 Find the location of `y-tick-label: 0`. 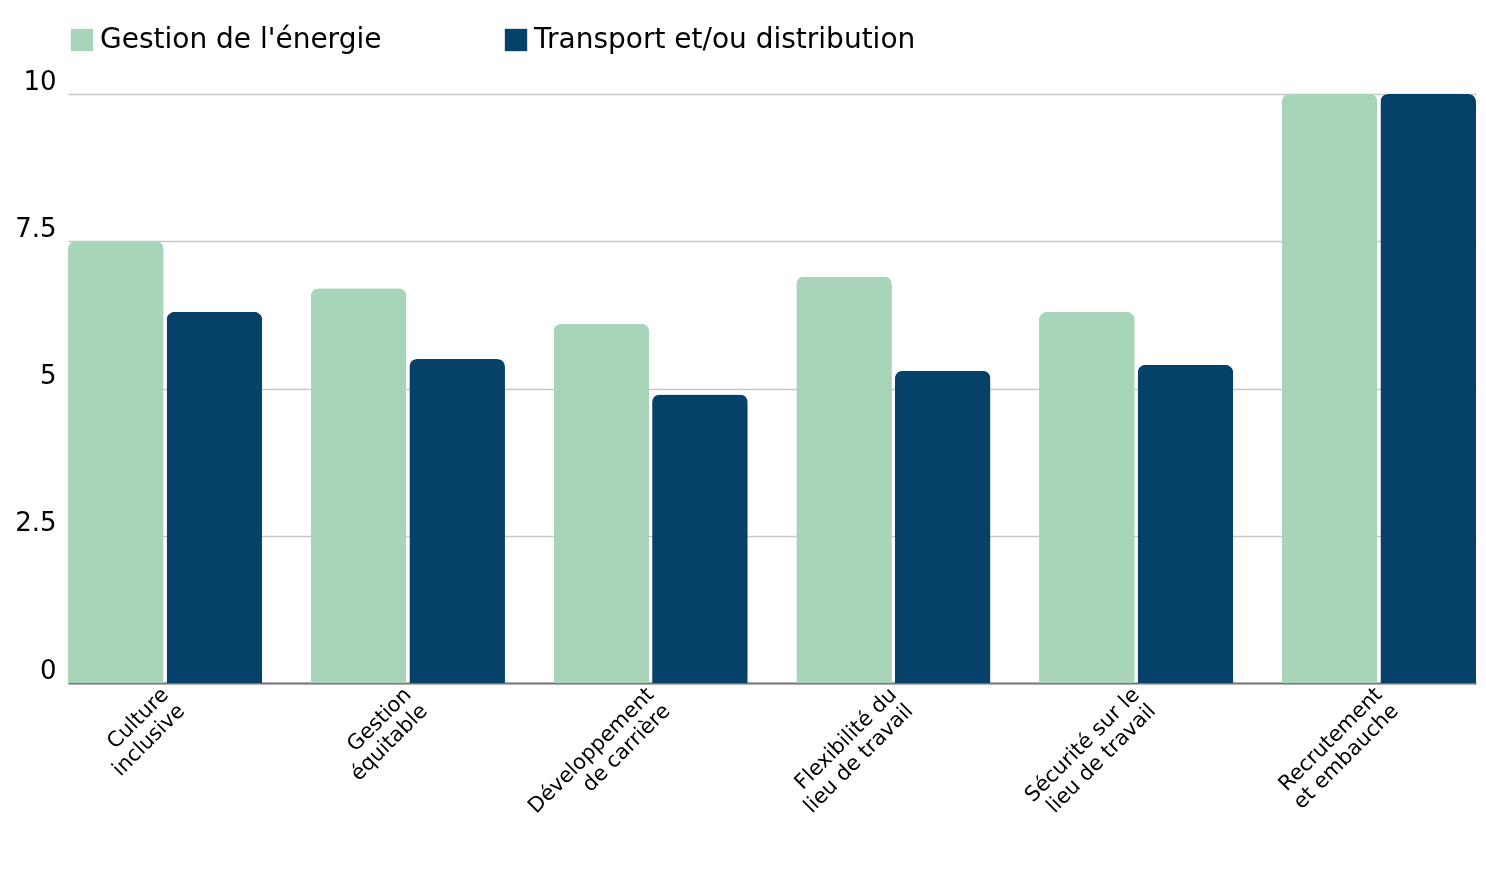

y-tick-label: 0 is located at coordinates (48, 669).